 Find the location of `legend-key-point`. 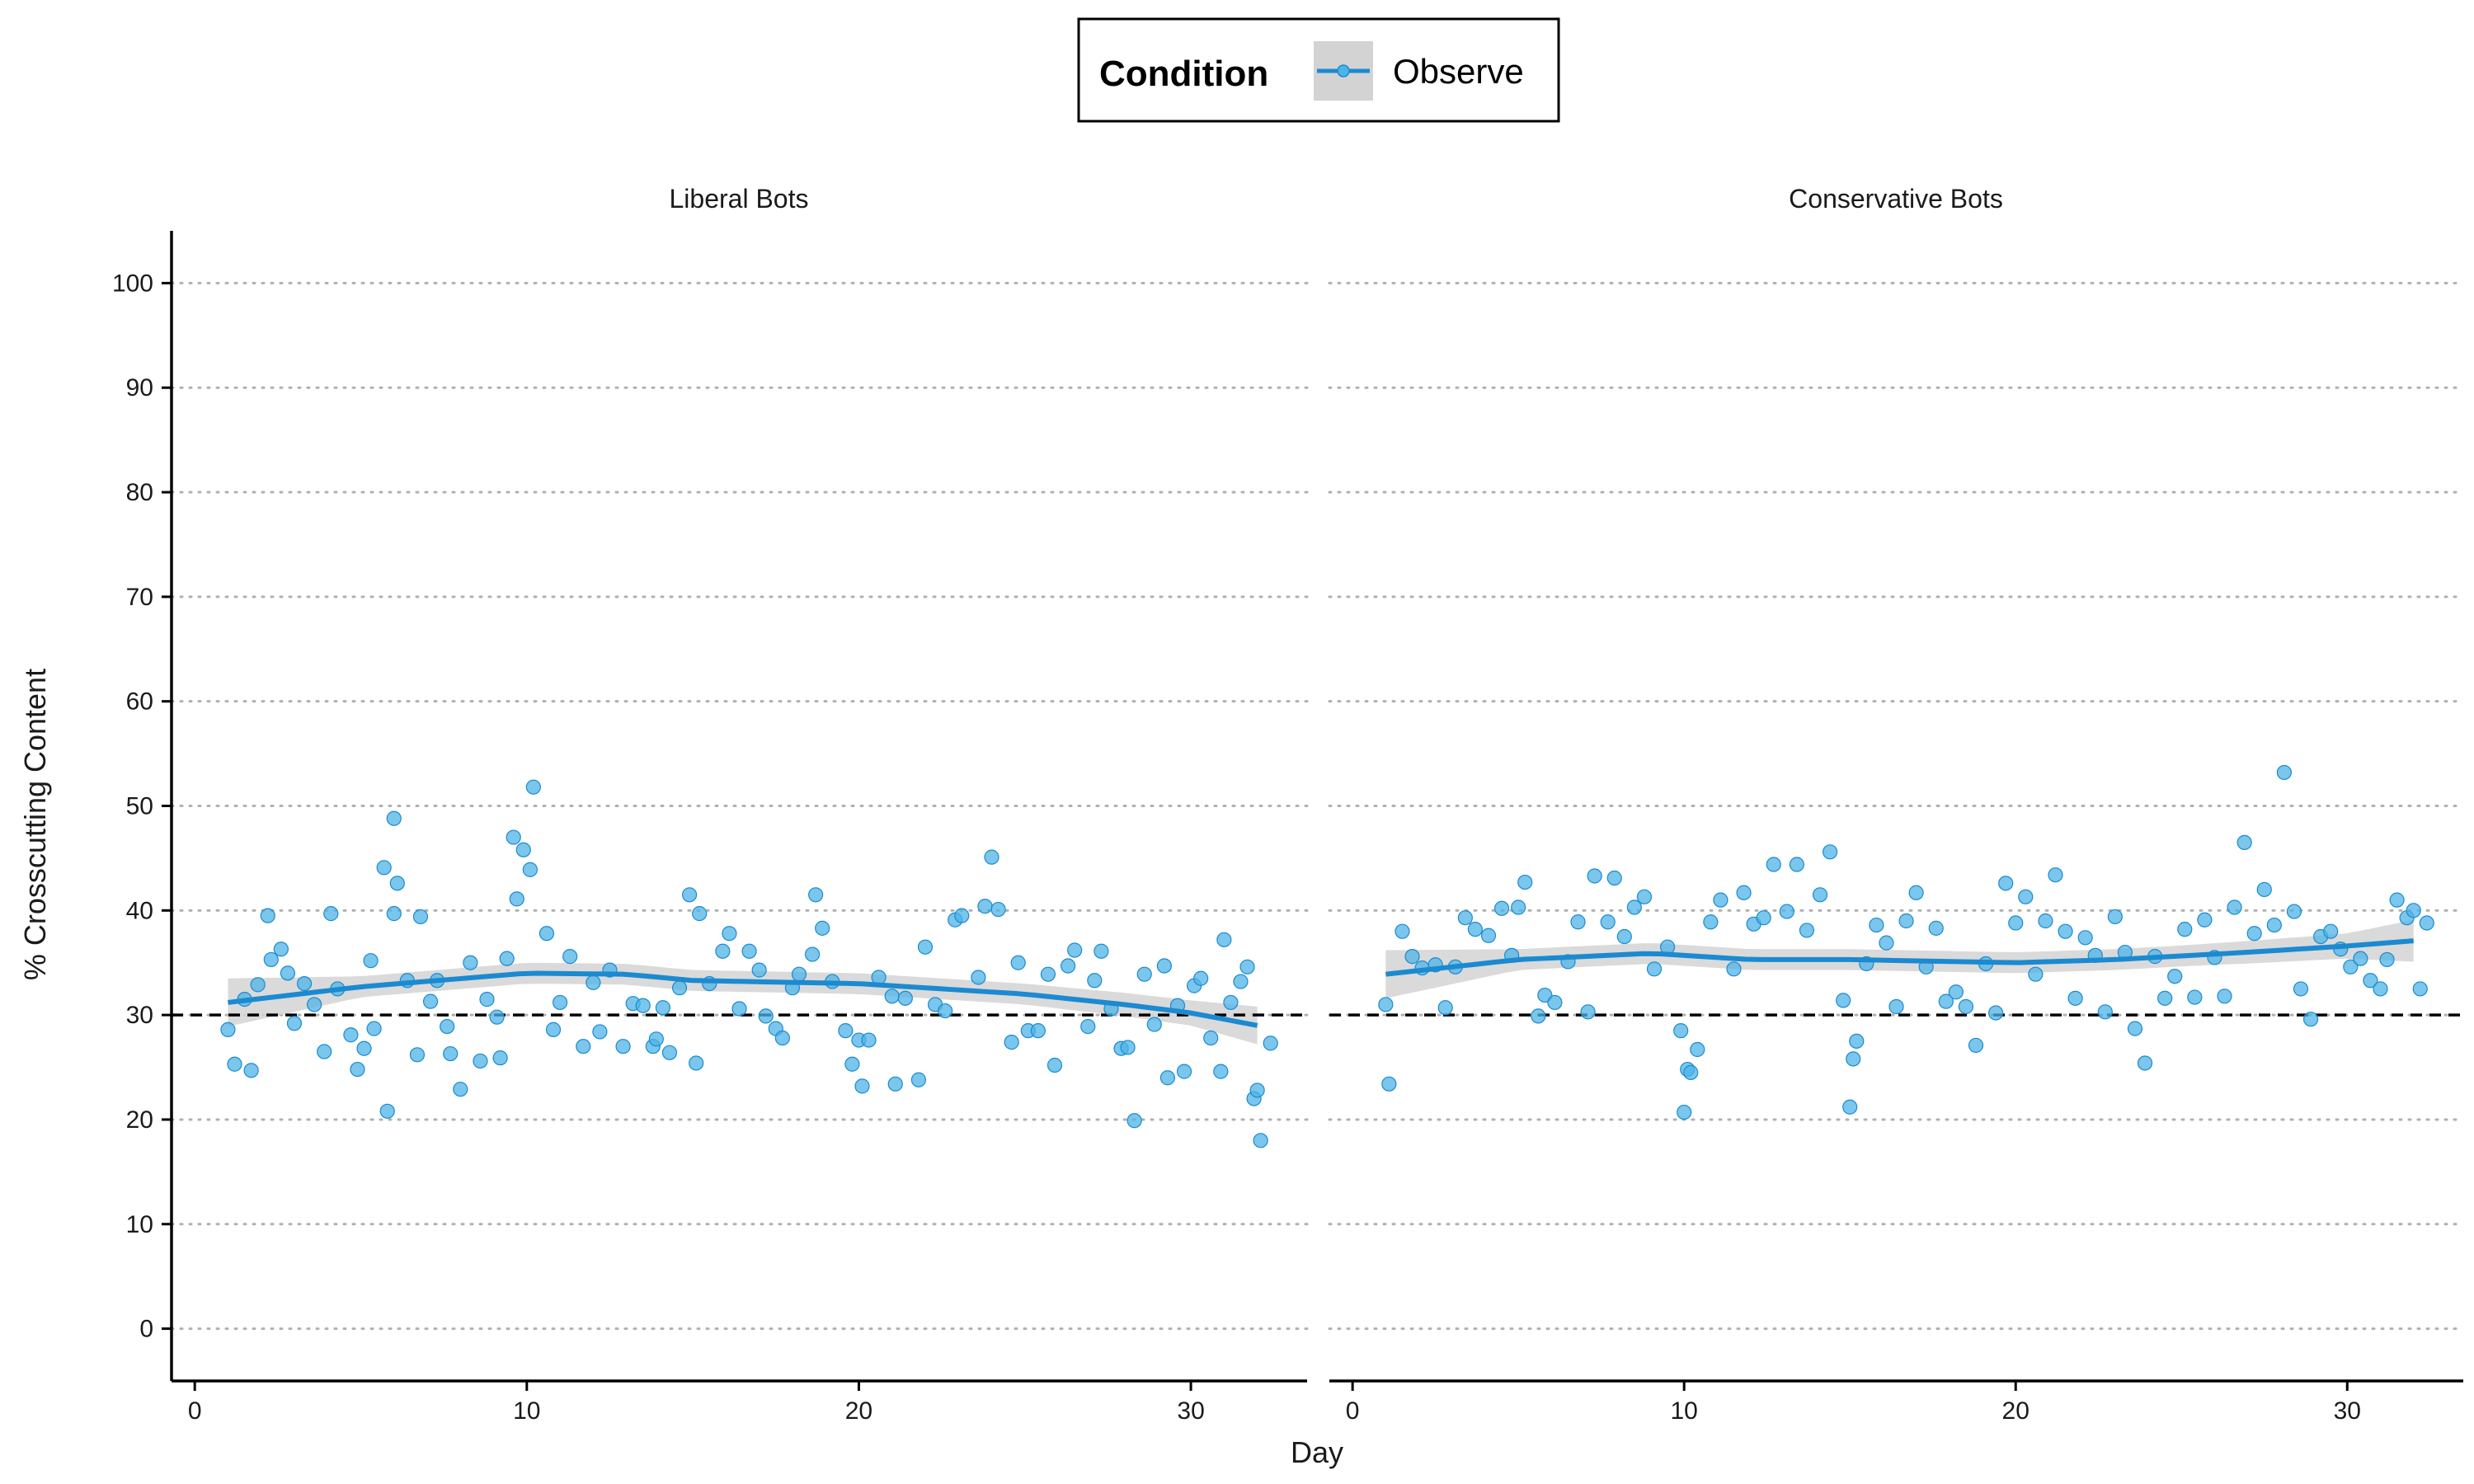

legend-key-point is located at coordinates (1343, 70).